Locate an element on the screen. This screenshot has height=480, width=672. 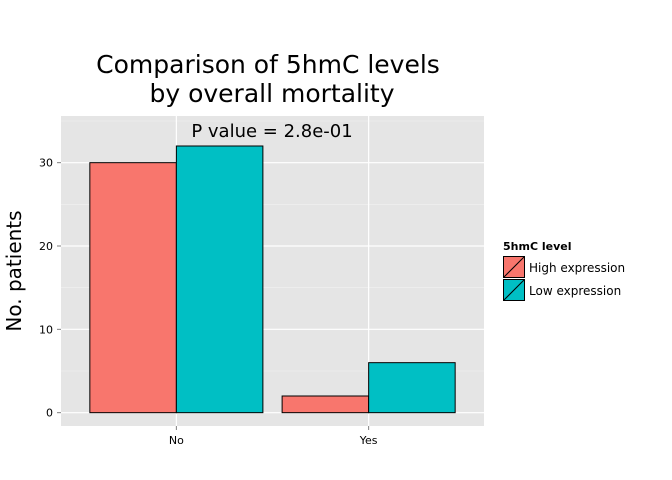
y-axis-label: No. patients is located at coordinates (14, 270).